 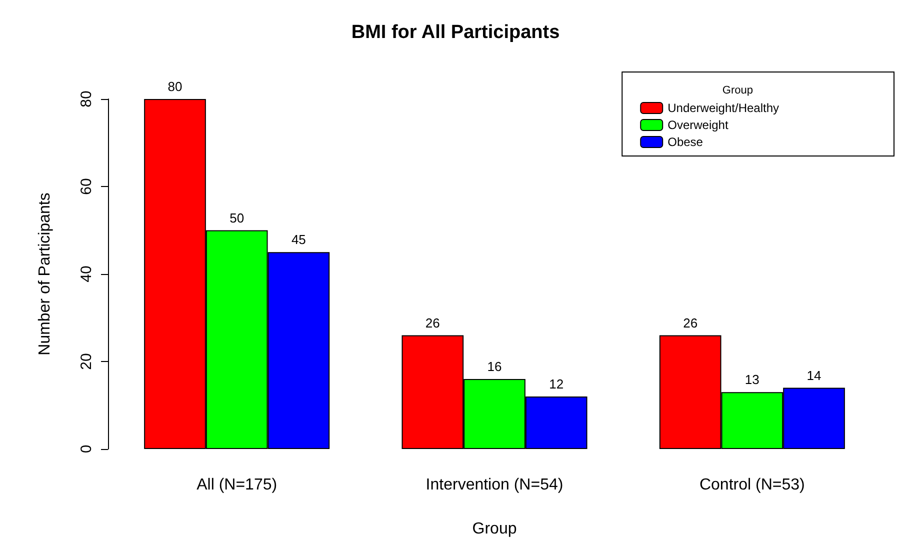 What do you see at coordinates (455, 32) in the screenshot?
I see `chart-title: BMI for All Participants` at bounding box center [455, 32].